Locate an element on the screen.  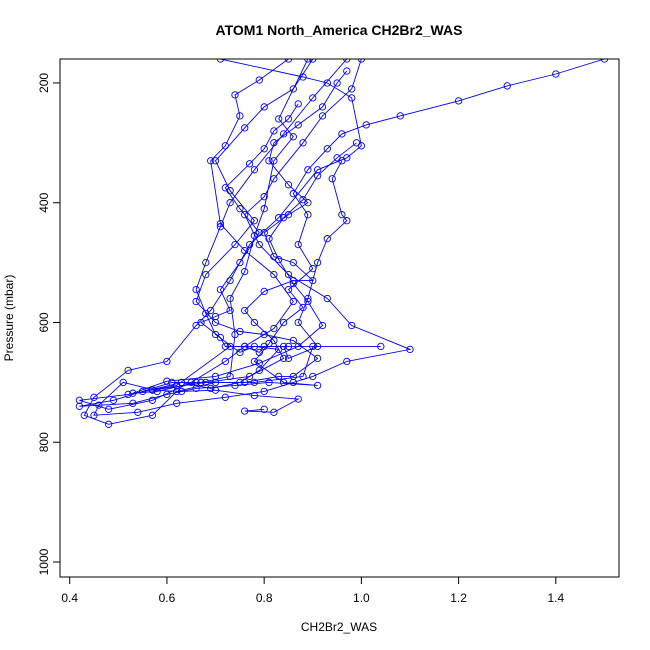
y-axis: 200 400 600 800 1000 is located at coordinates (48, 324).